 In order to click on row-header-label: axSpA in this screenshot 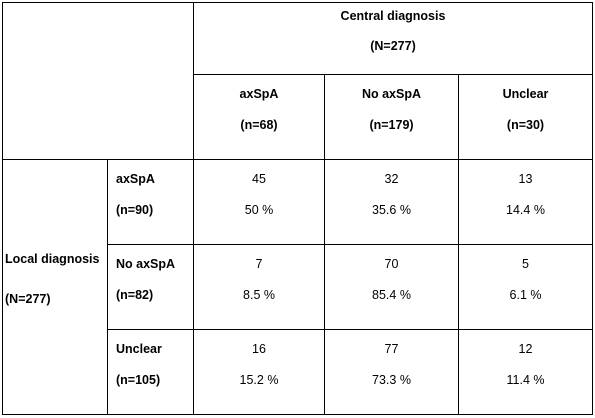, I will do `click(135, 179)`.